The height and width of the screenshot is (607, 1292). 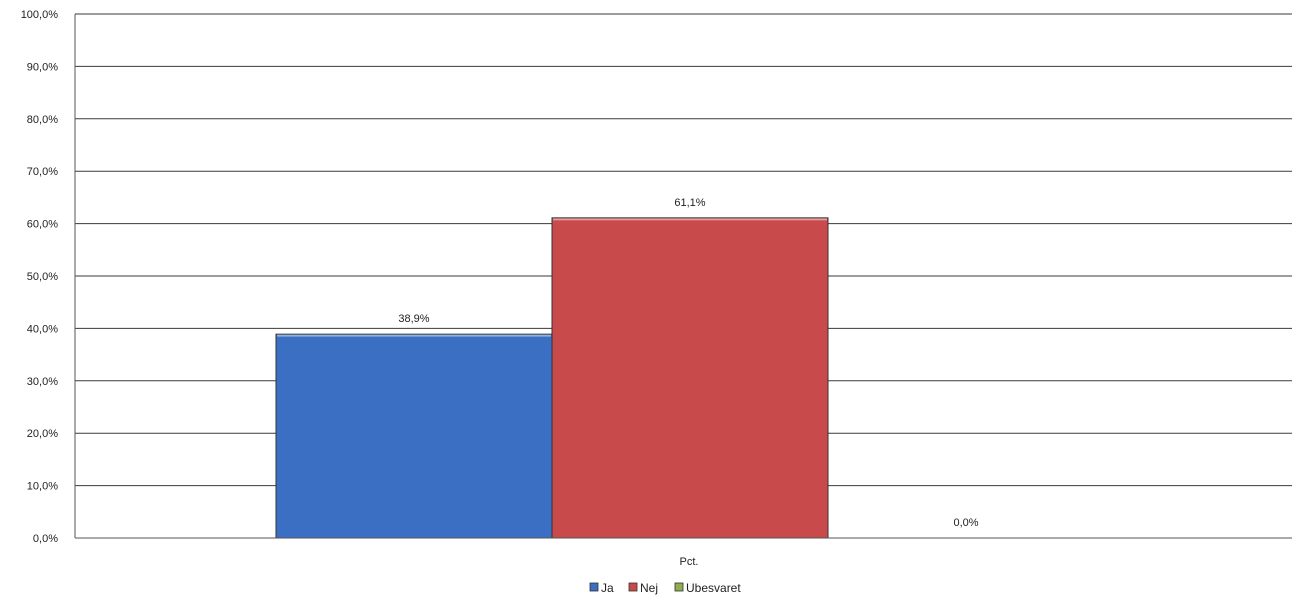 What do you see at coordinates (42, 120) in the screenshot?
I see `y-tick-label: 80,0%` at bounding box center [42, 120].